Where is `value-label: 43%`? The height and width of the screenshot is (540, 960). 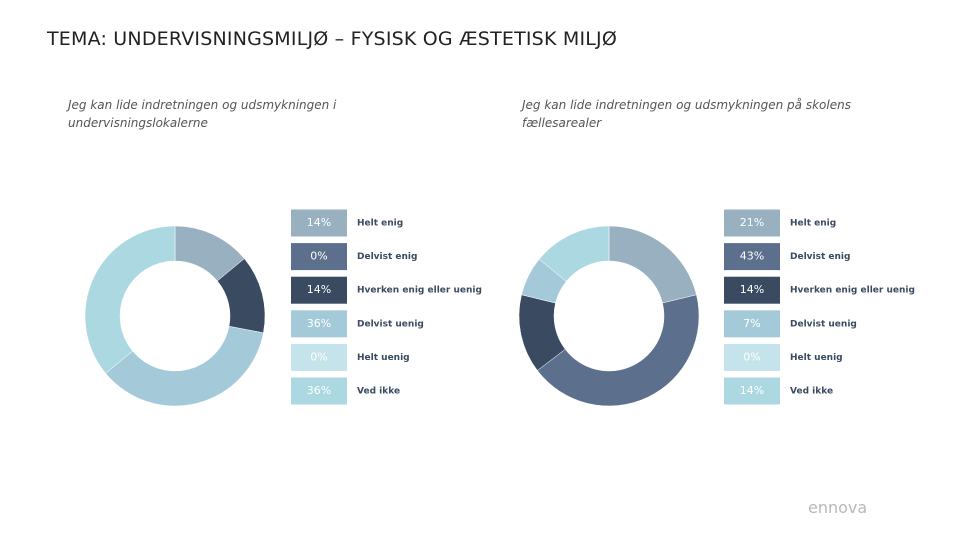
value-label: 43% is located at coordinates (752, 256).